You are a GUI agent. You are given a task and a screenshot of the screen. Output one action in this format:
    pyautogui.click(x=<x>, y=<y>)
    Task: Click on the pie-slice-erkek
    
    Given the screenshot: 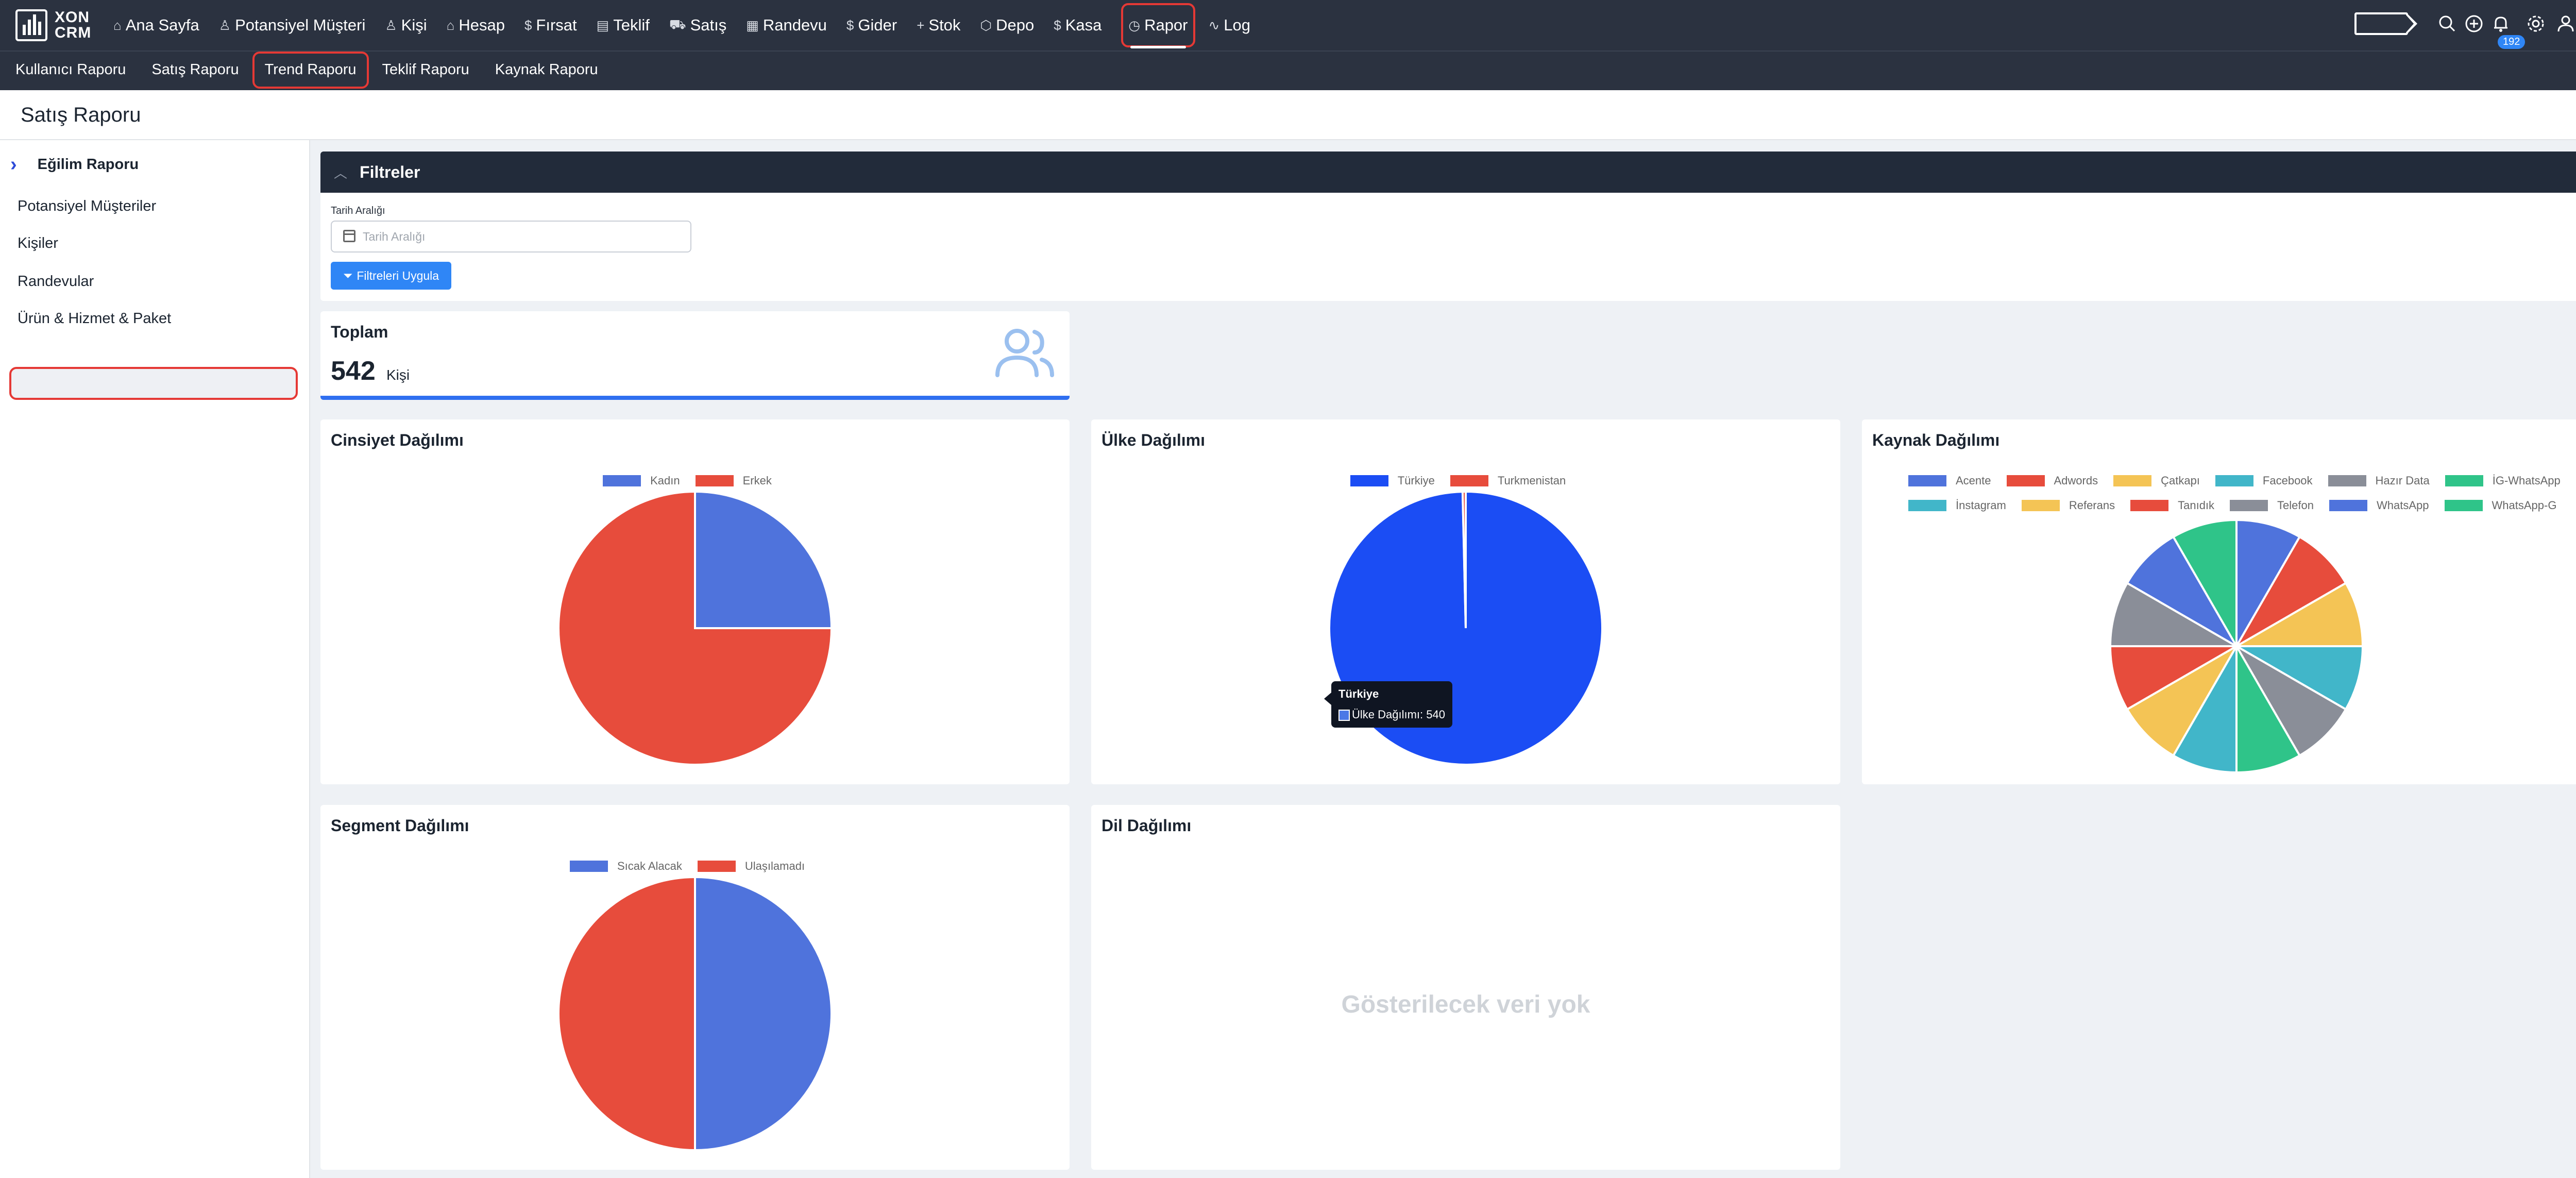 What is the action you would take?
    pyautogui.click(x=695, y=629)
    